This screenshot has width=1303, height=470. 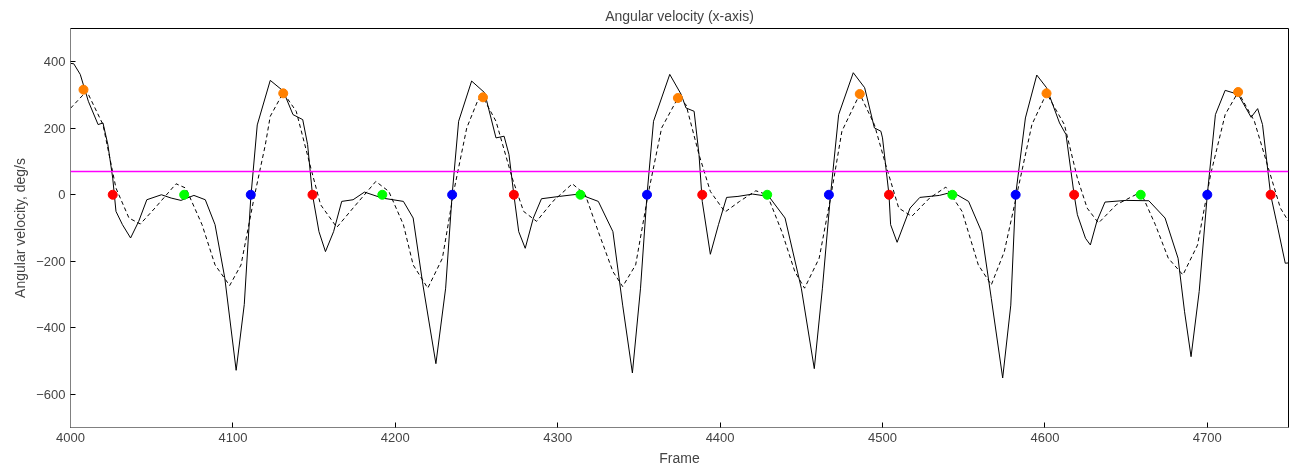 What do you see at coordinates (62, 195) in the screenshot?
I see `y-tick-label: 0` at bounding box center [62, 195].